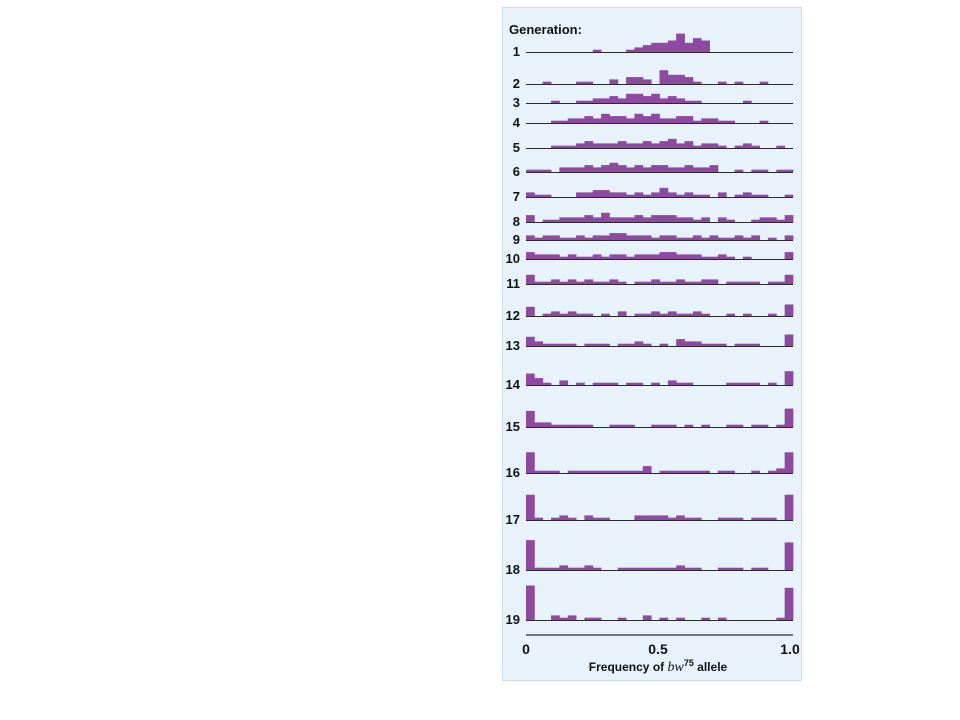  I want to click on generation-label: 18, so click(513, 569).